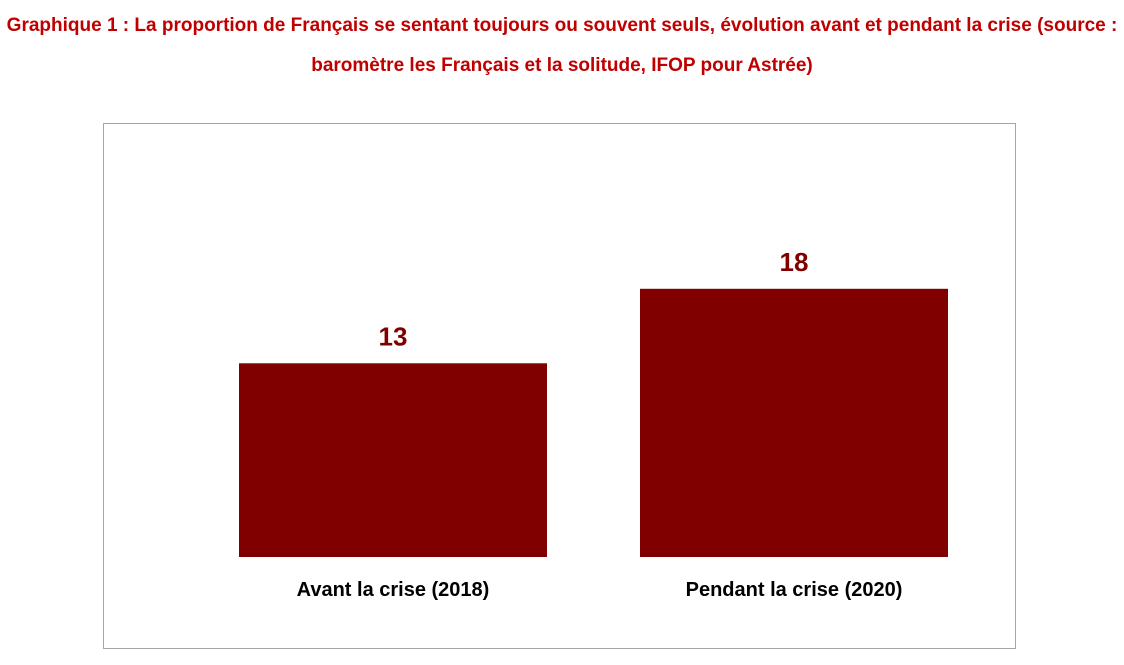 This screenshot has width=1124, height=665. I want to click on category-label-1: Avant la crise (2018), so click(393, 590).